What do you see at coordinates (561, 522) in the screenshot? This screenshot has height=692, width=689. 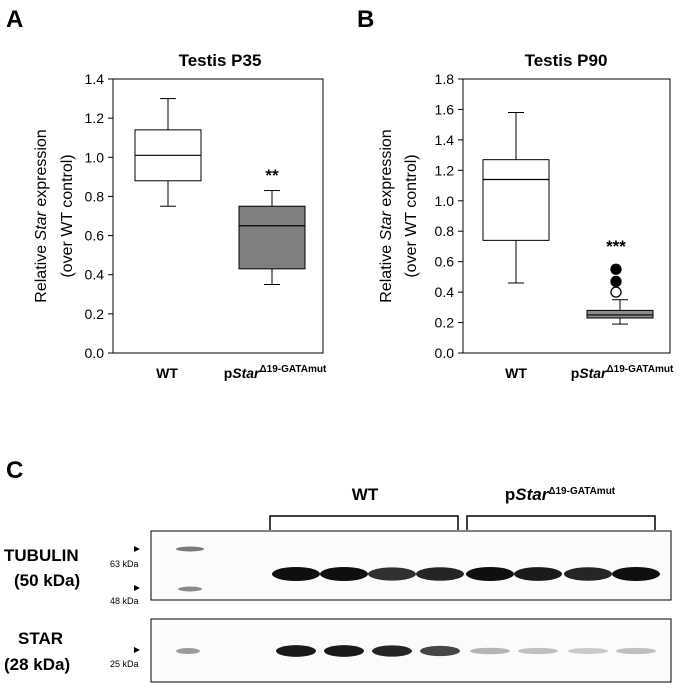 I see `blot-bracket-mutant` at bounding box center [561, 522].